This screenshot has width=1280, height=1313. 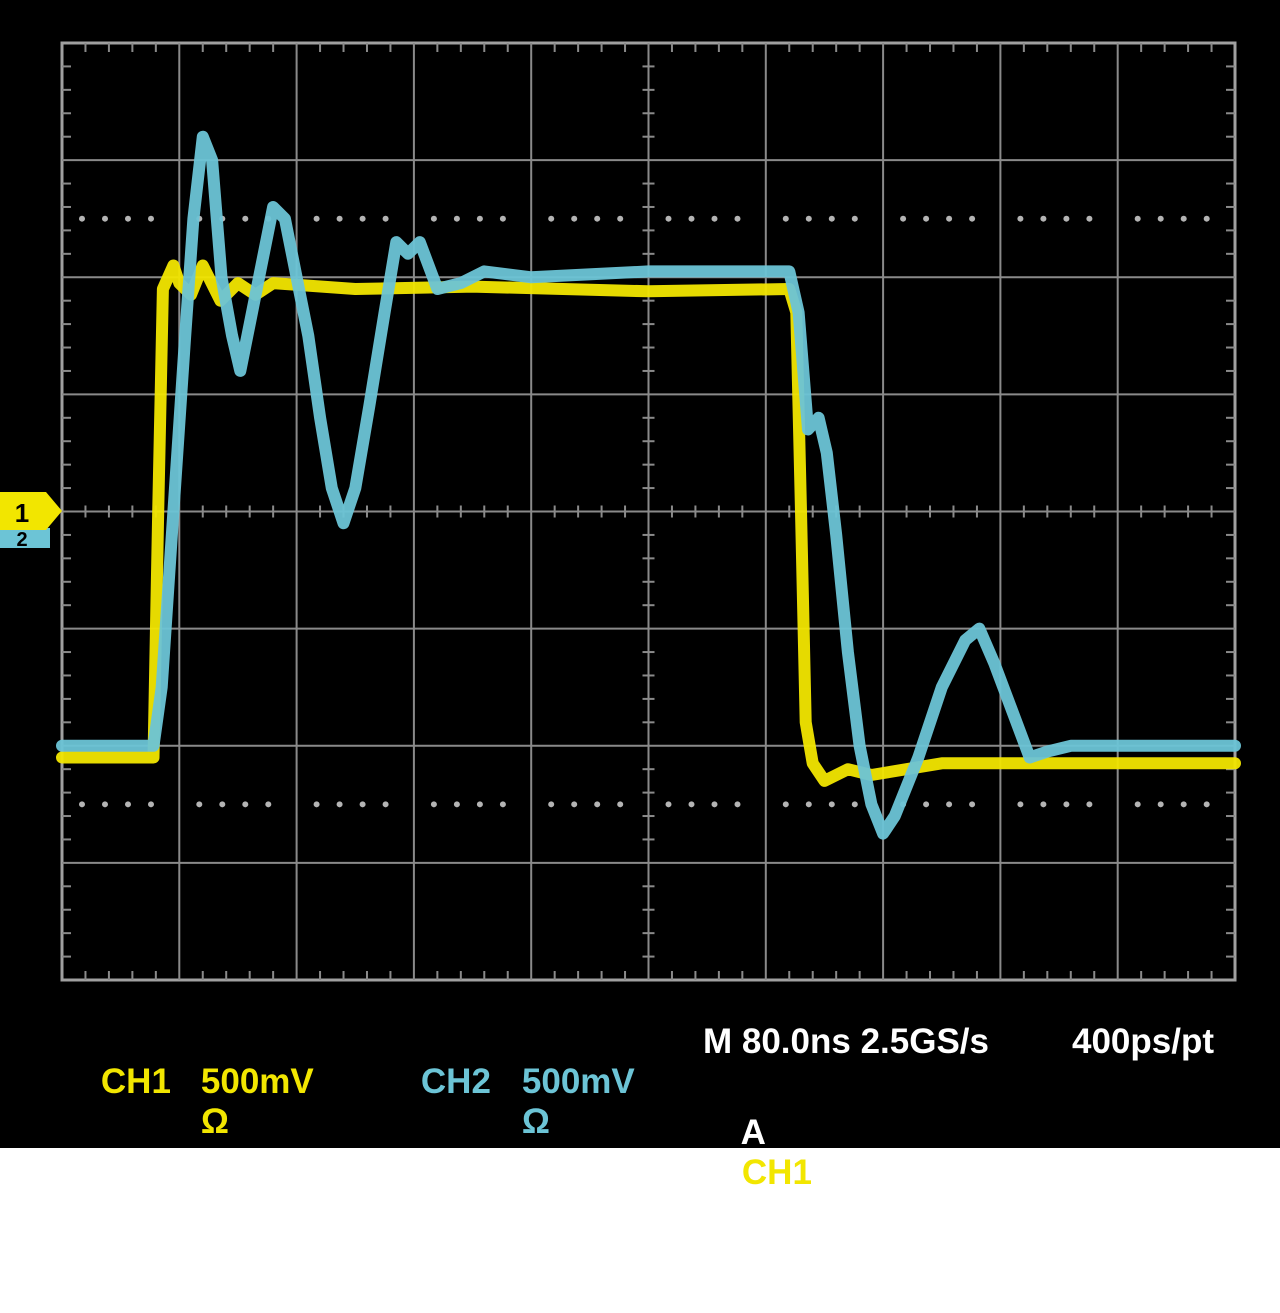 What do you see at coordinates (753, 1132) in the screenshot?
I see `trigger-prefix: A` at bounding box center [753, 1132].